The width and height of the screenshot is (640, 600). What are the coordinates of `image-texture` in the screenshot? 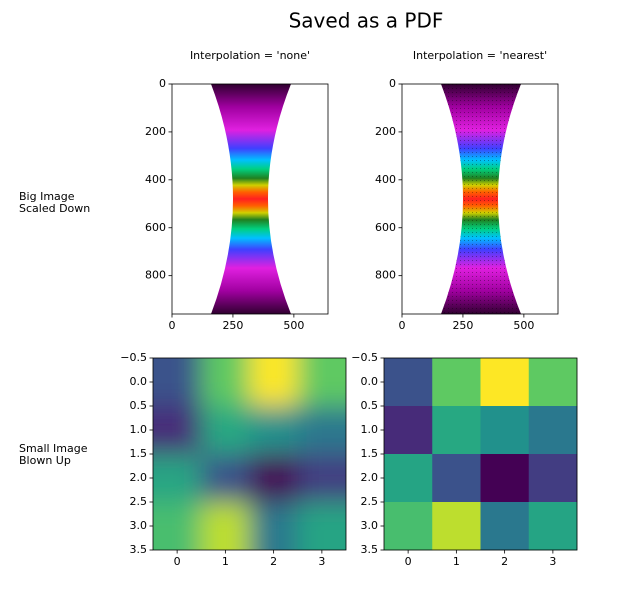 It's located at (481, 199).